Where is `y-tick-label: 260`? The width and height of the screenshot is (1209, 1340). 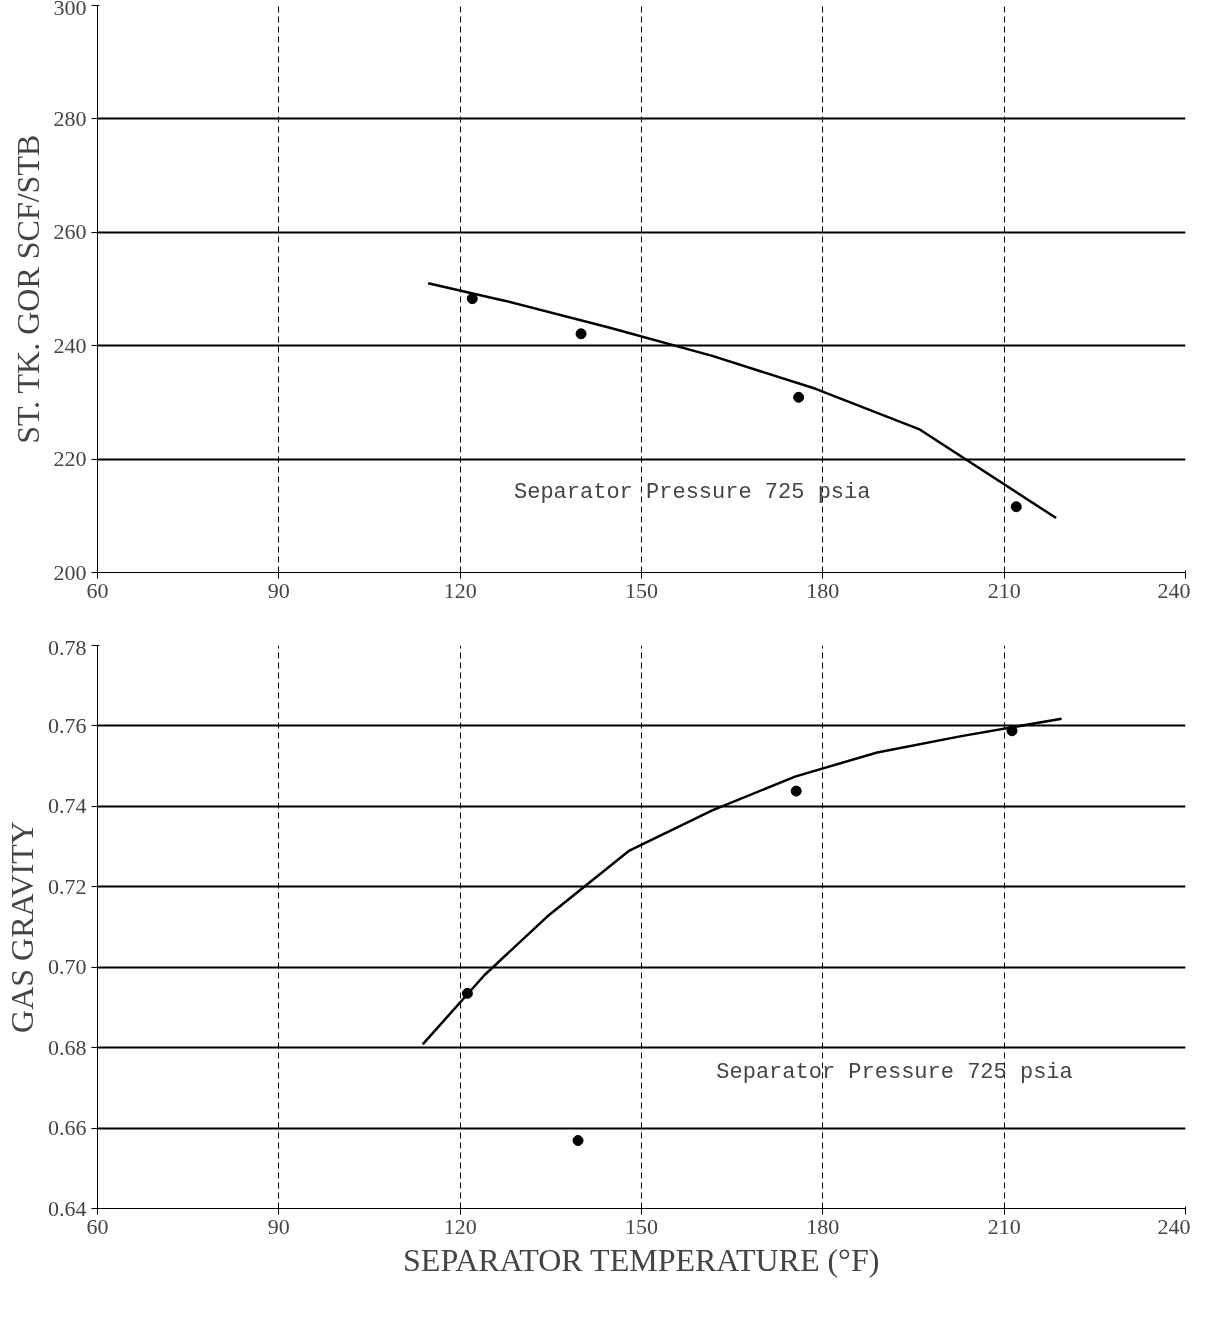
y-tick-label: 260 is located at coordinates (70, 232).